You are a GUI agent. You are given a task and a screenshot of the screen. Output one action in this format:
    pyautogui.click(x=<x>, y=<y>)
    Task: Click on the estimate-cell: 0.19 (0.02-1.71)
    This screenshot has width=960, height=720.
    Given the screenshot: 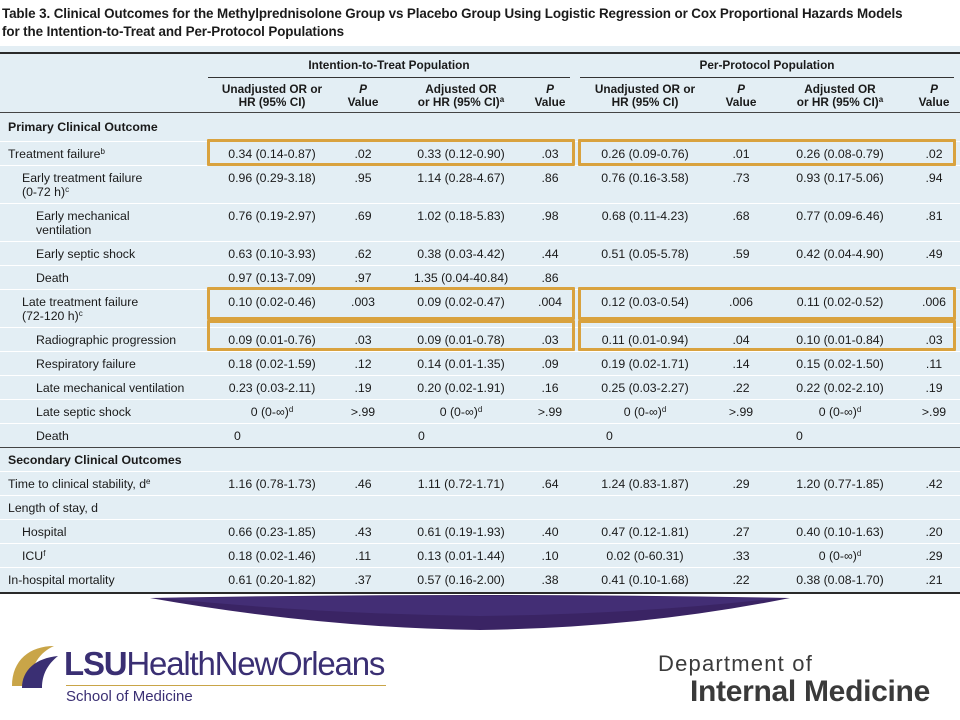 What is the action you would take?
    pyautogui.click(x=645, y=364)
    